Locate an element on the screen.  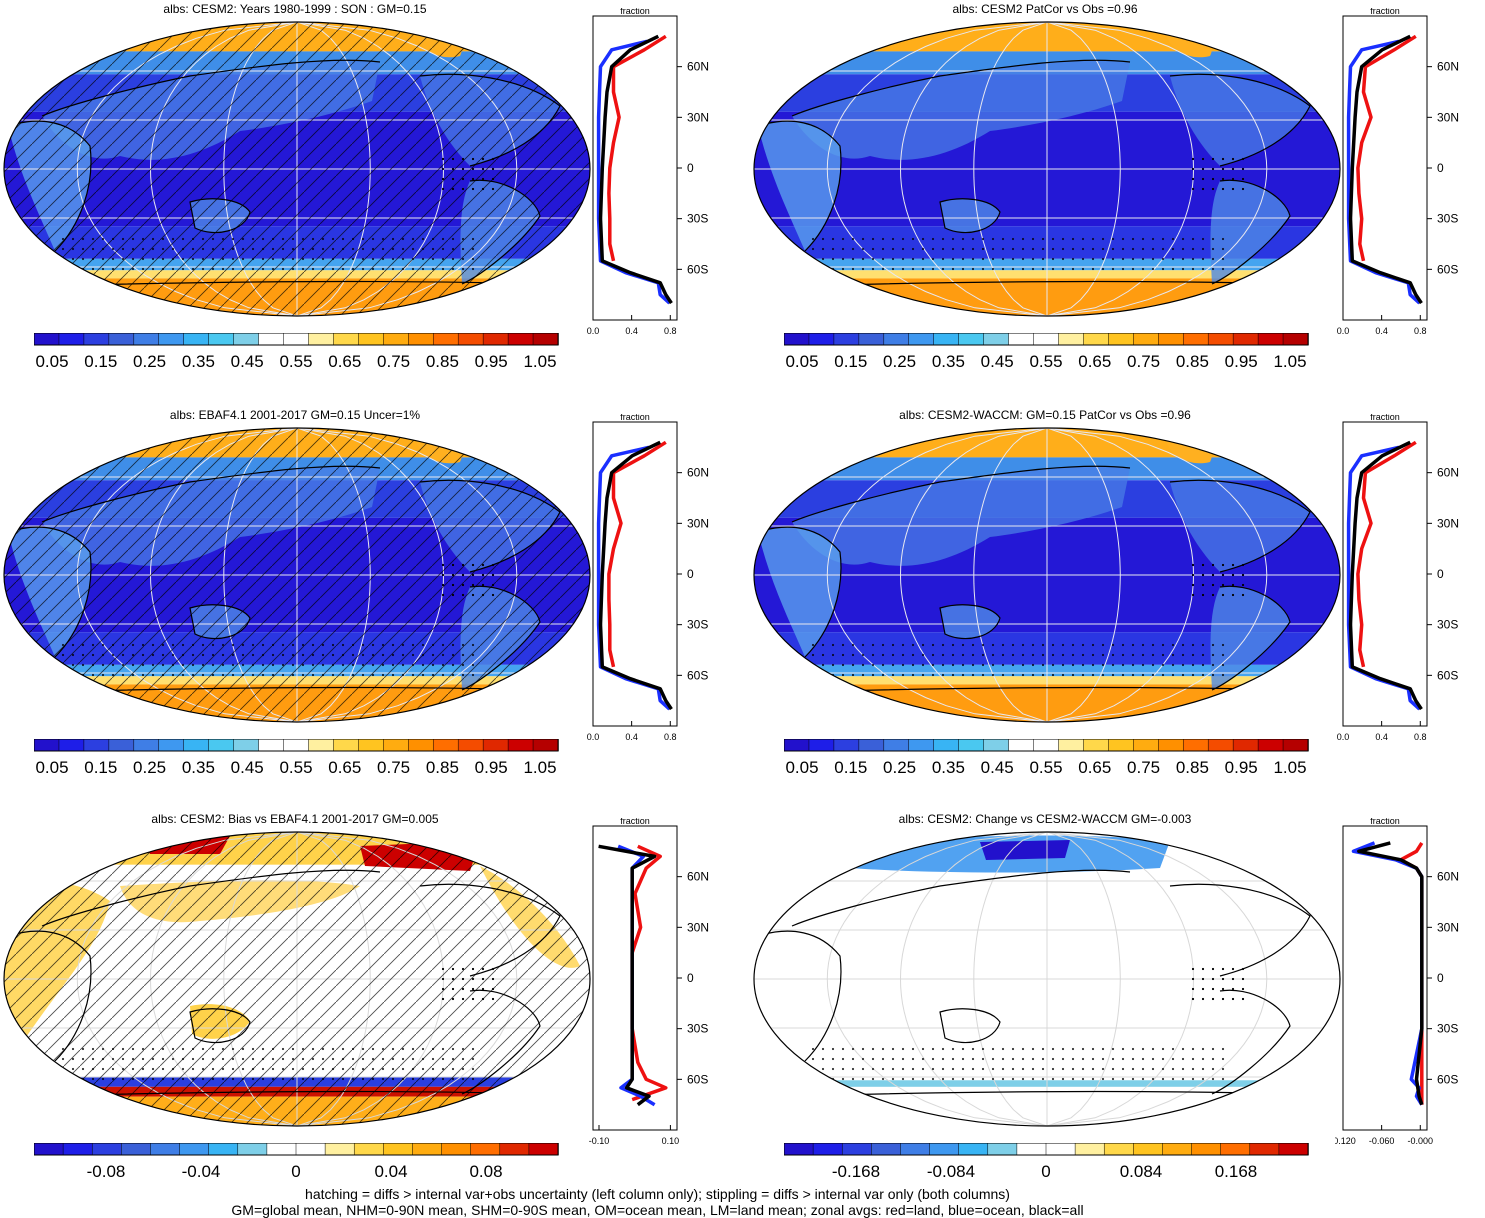
colorbar-label: 0.45 is located at coordinates (997, 361).